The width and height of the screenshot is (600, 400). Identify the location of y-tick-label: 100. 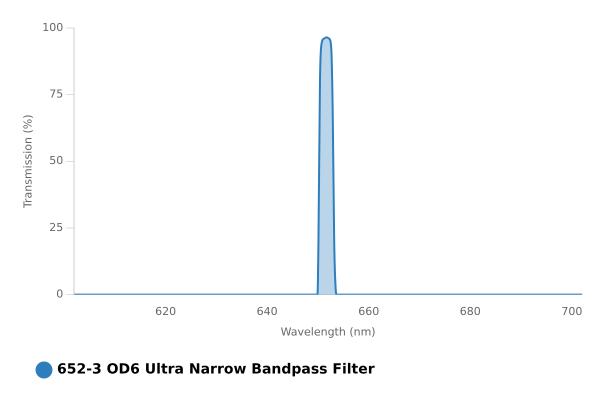
(53, 27).